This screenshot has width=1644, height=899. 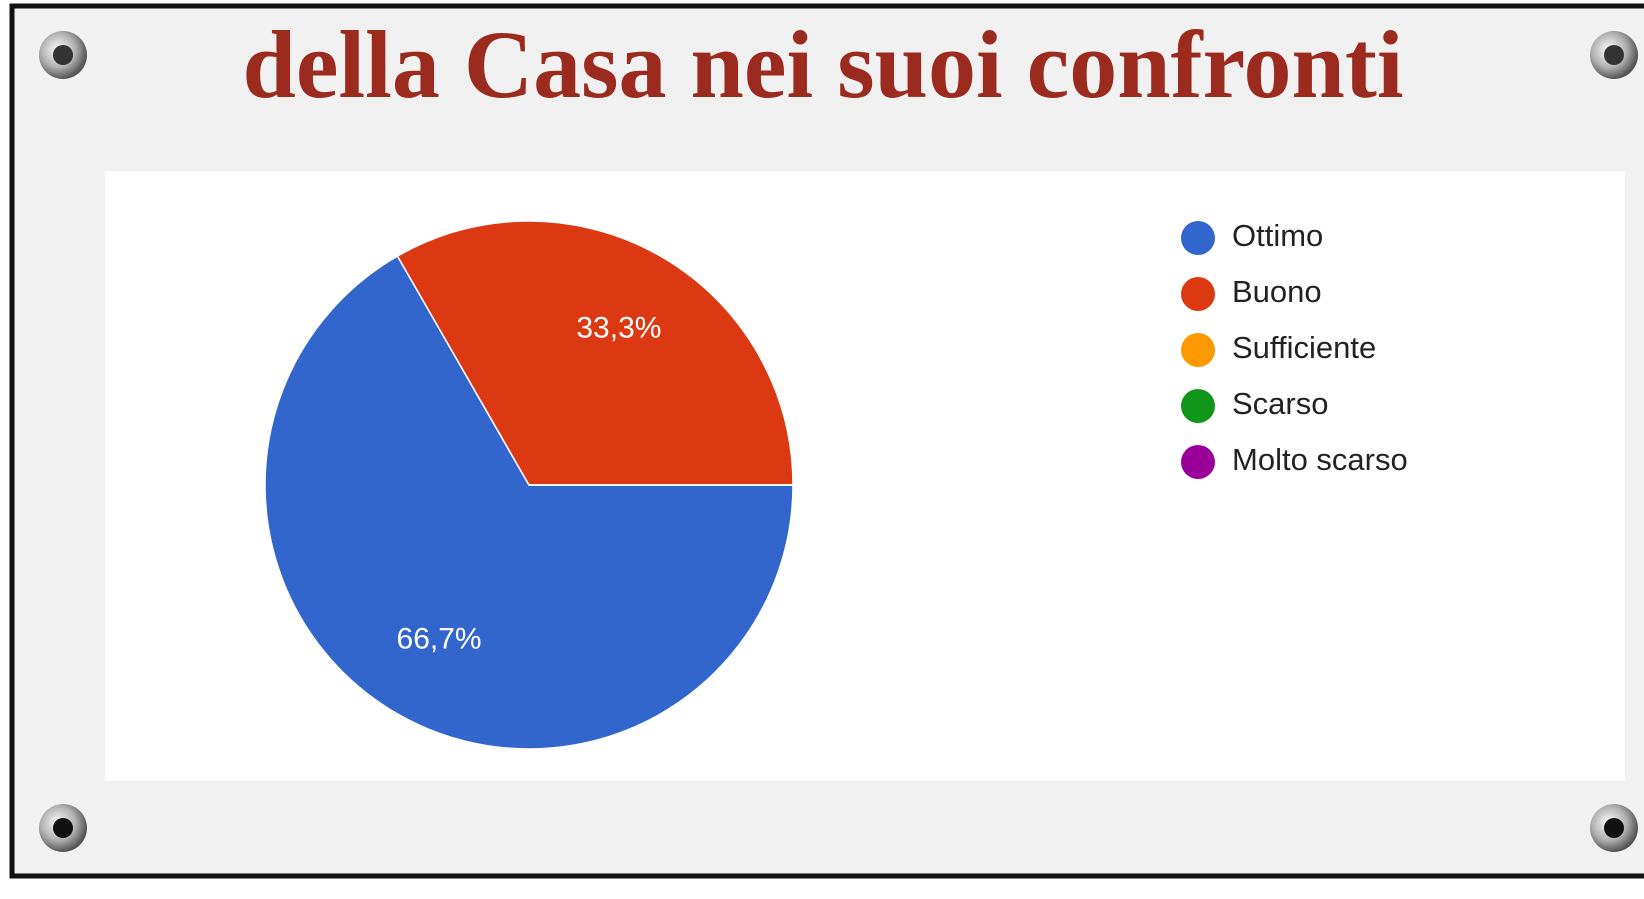 I want to click on pie-slice, so click(x=595, y=353).